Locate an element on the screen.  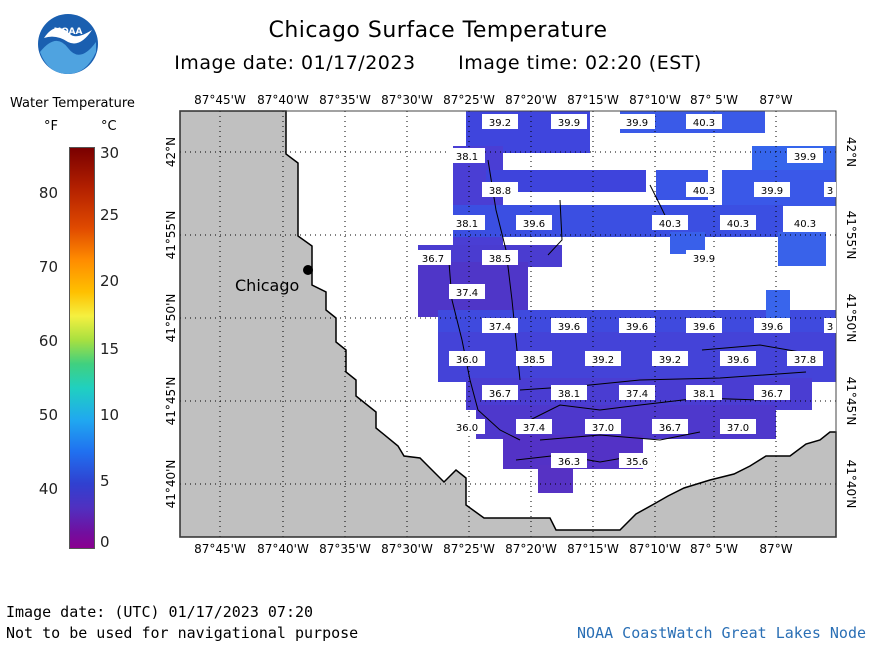
temp-label: 35.6 is located at coordinates (637, 462).